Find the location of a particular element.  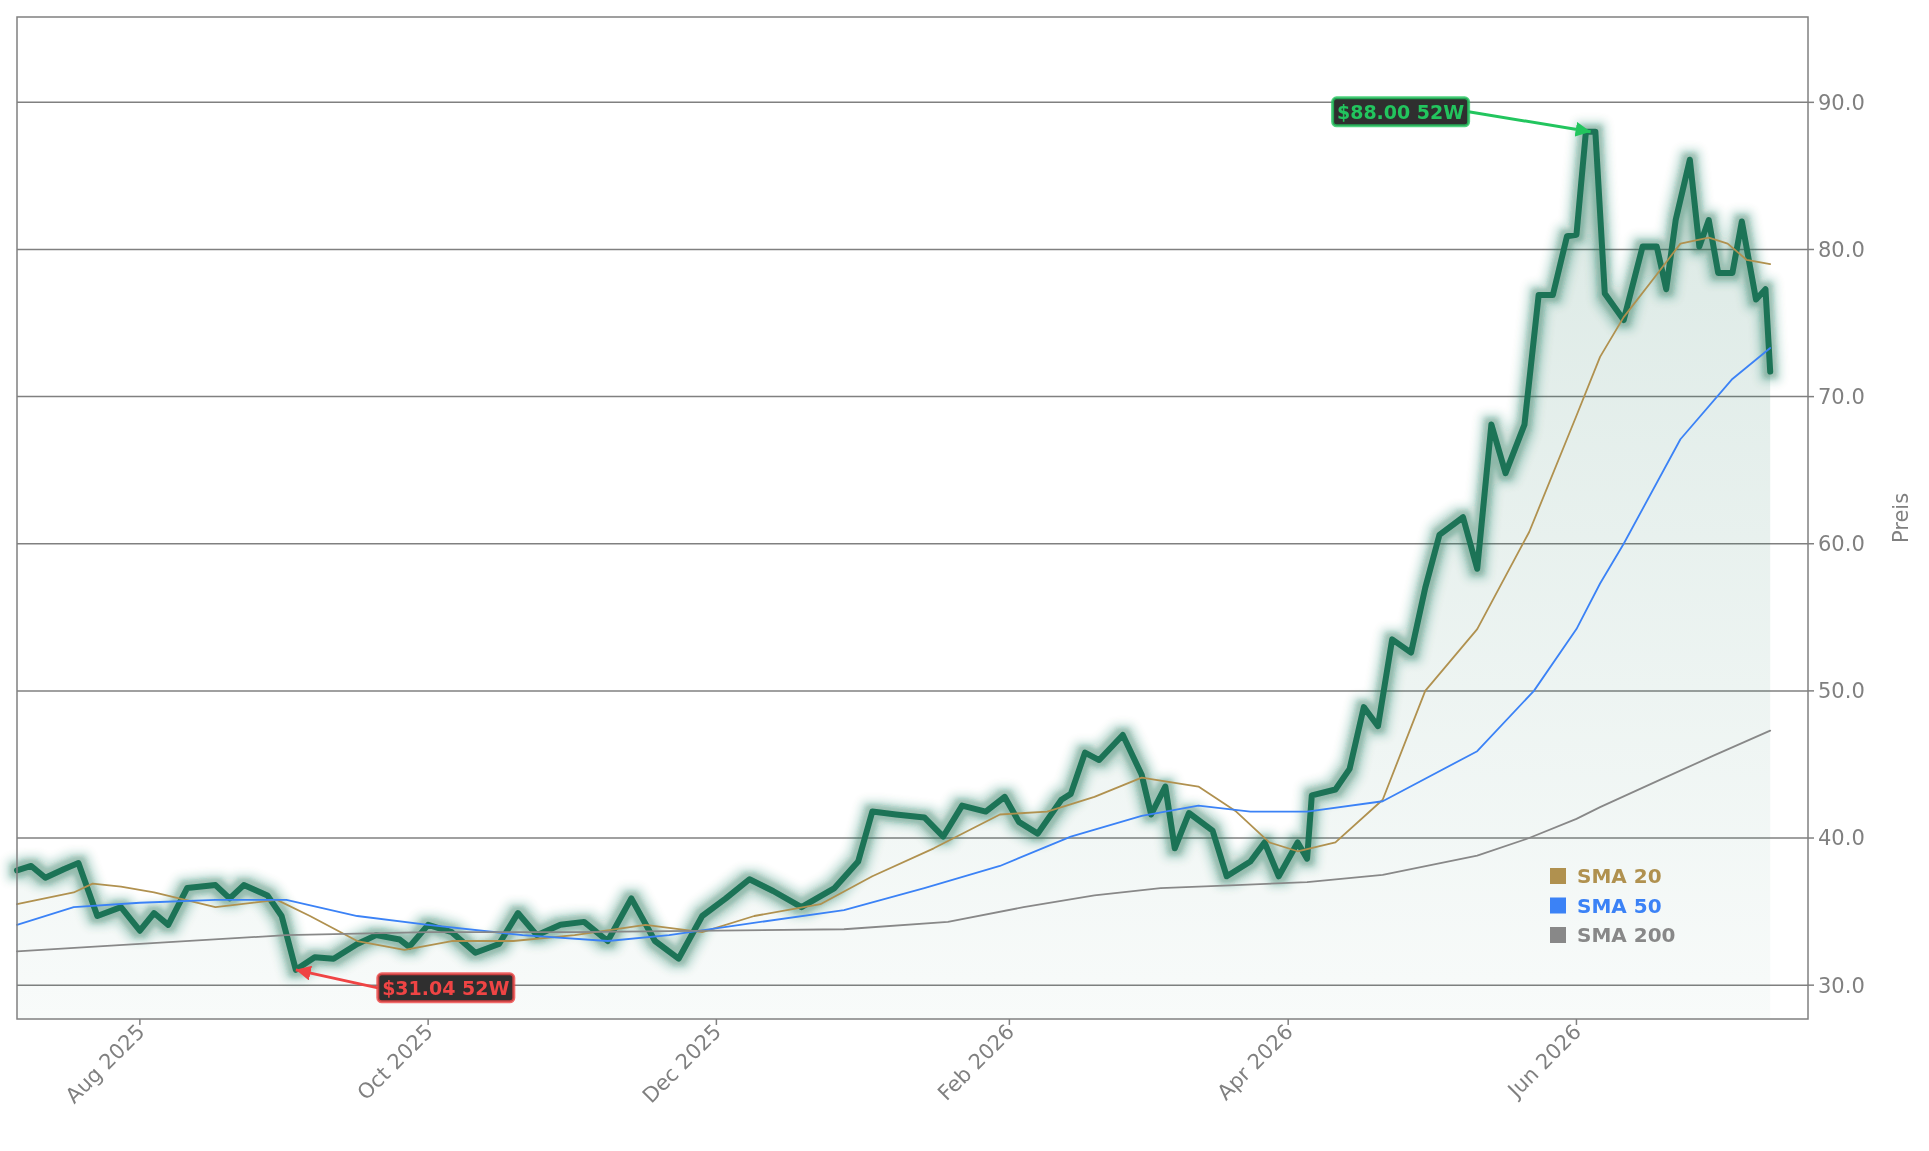

y-tick-label: 30.0 is located at coordinates (1841, 985).